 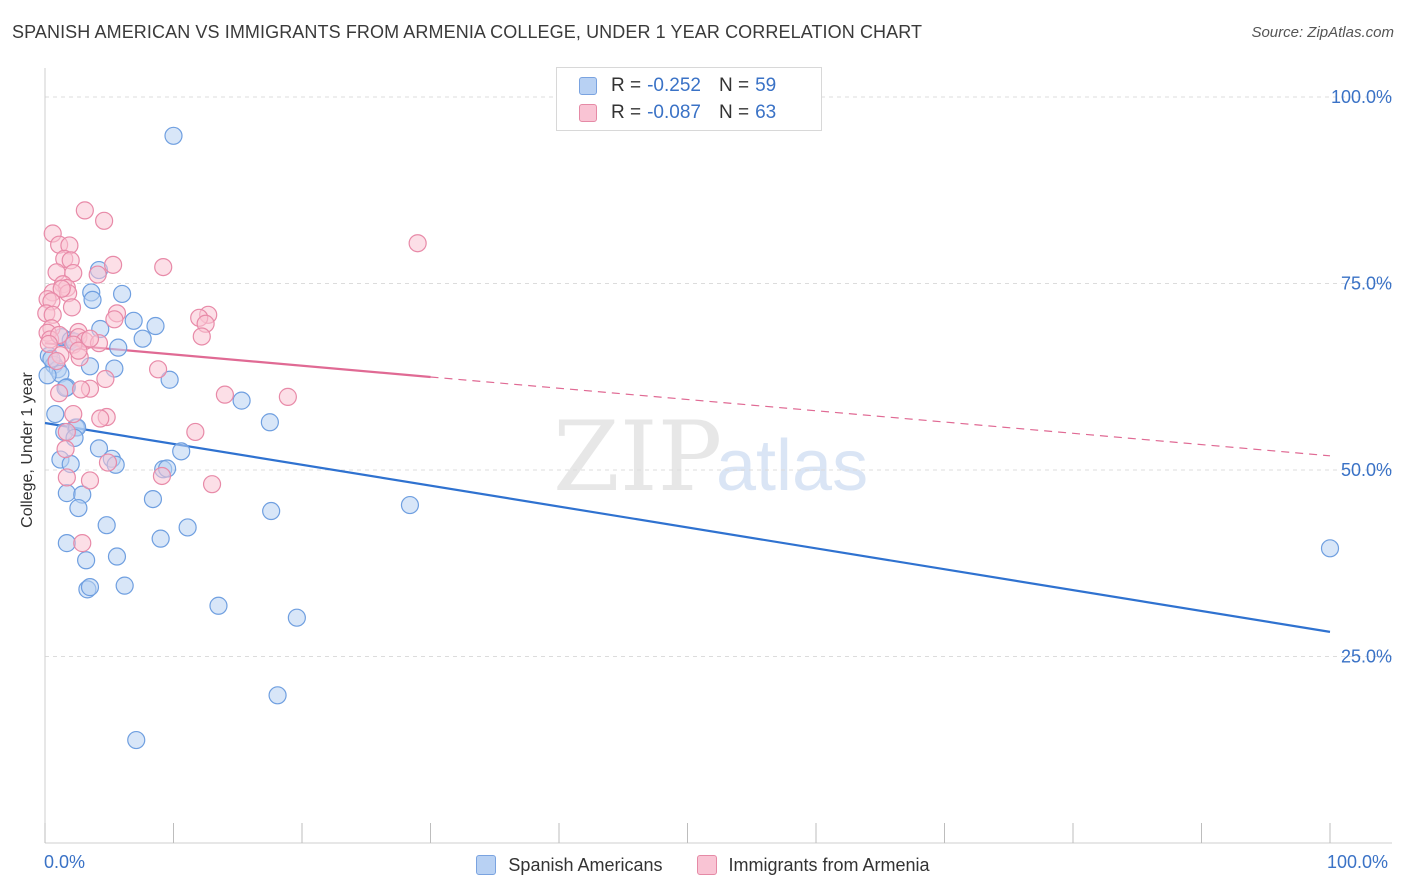 I want to click on legend-label: Spanish Americans, so click(x=585, y=864).